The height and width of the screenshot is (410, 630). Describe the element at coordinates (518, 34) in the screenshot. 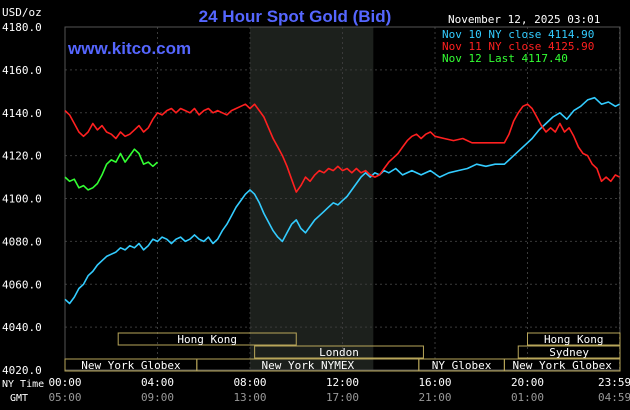

I see `legend-entry-nov10: Nov 10 NY close 4114.90` at that location.